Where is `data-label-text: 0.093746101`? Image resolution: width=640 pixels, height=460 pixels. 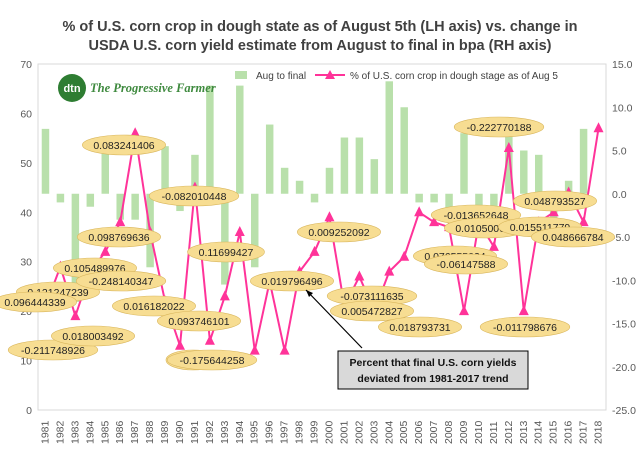
data-label-text: 0.093746101 is located at coordinates (198, 322).